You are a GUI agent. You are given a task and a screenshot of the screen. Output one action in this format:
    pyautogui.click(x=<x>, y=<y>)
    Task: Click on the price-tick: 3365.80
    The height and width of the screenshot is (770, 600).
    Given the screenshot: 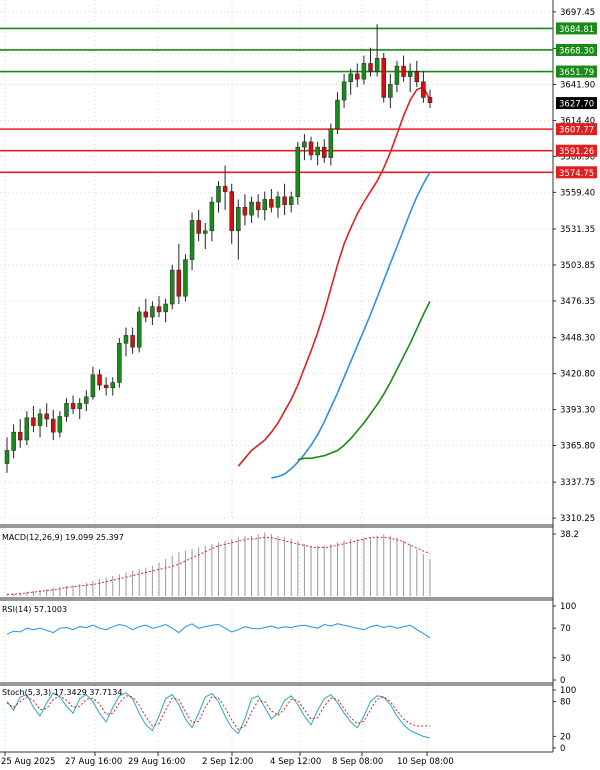 What is the action you would take?
    pyautogui.click(x=577, y=447)
    